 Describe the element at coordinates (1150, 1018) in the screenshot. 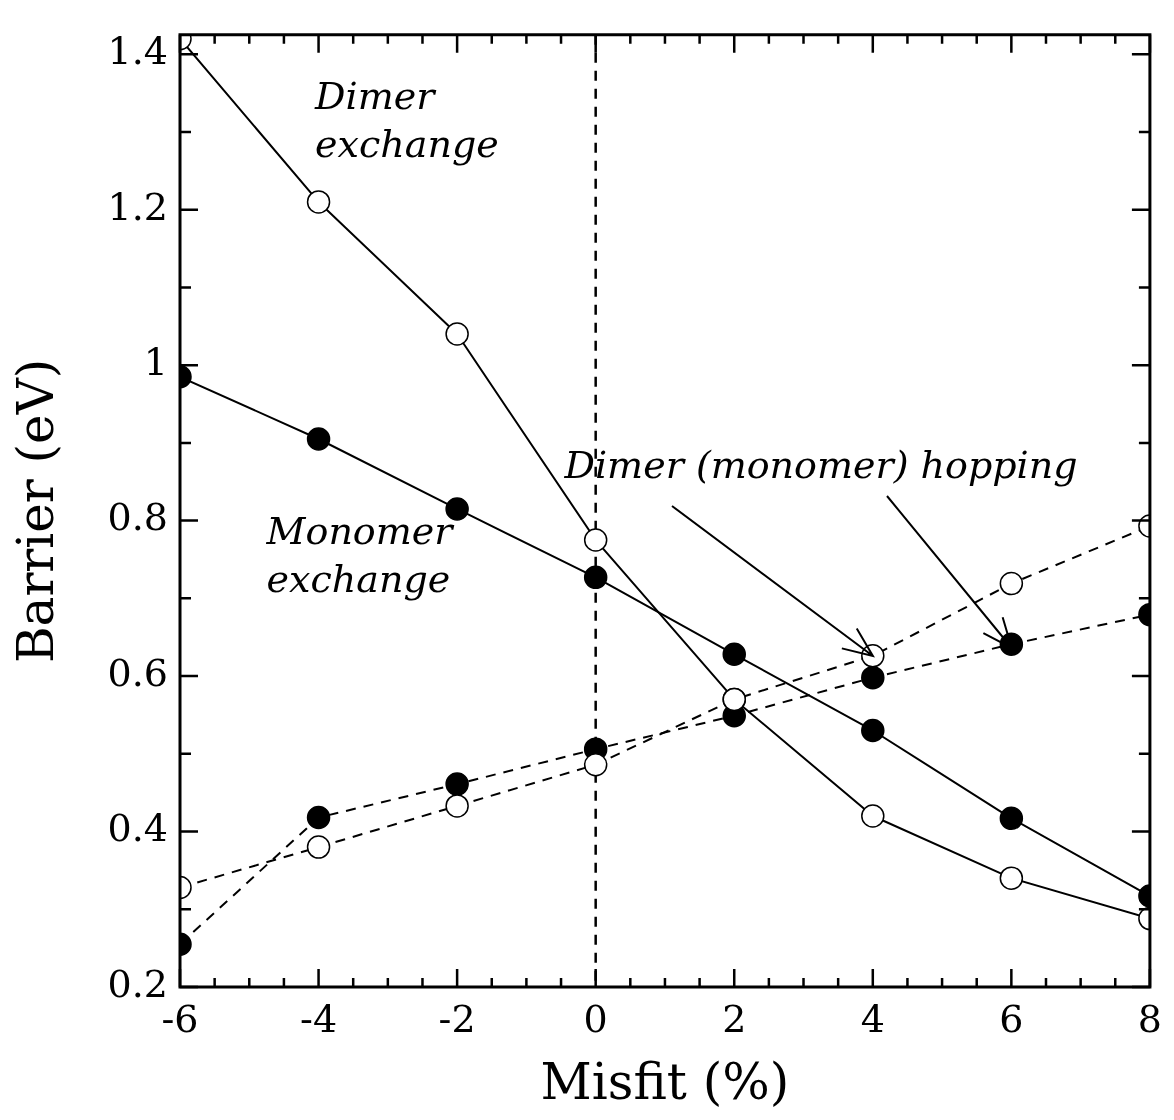

I see `x-tick-label: 8` at that location.